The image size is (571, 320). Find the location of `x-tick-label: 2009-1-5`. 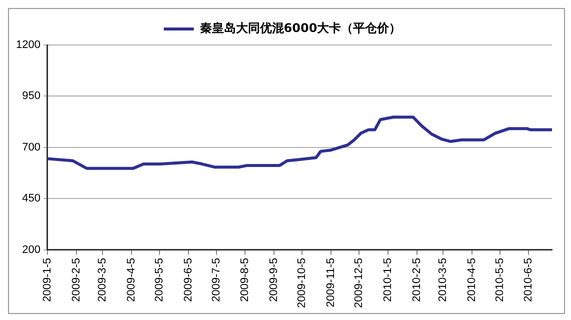

x-tick-label: 2009-1-5 is located at coordinates (48, 280).